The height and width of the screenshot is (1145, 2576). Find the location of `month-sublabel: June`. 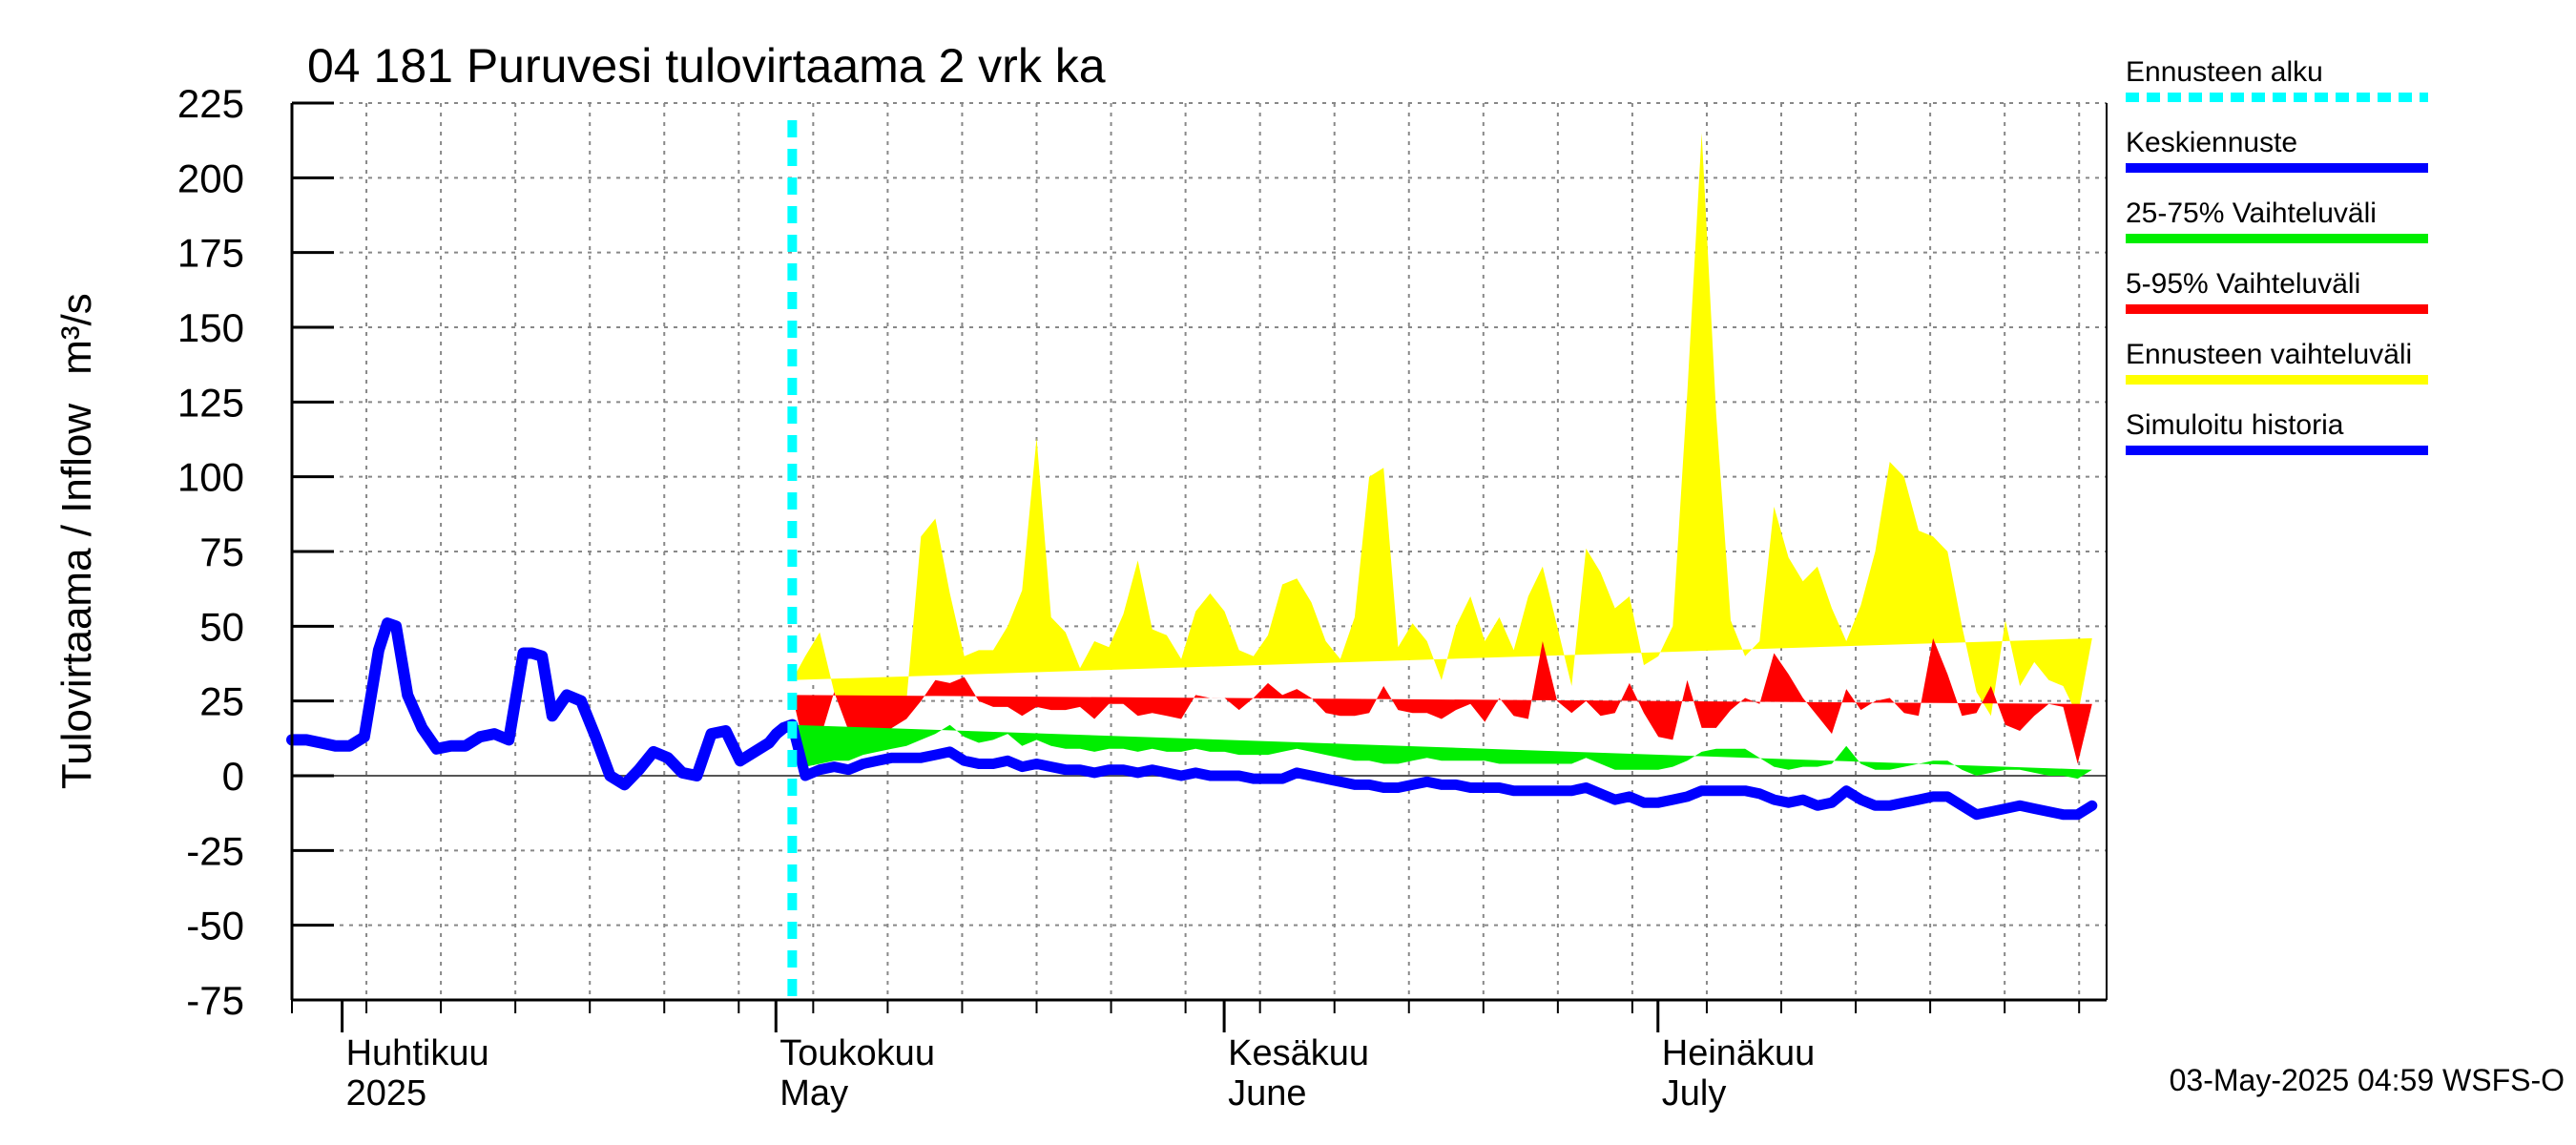

month-sublabel: June is located at coordinates (1267, 1094).